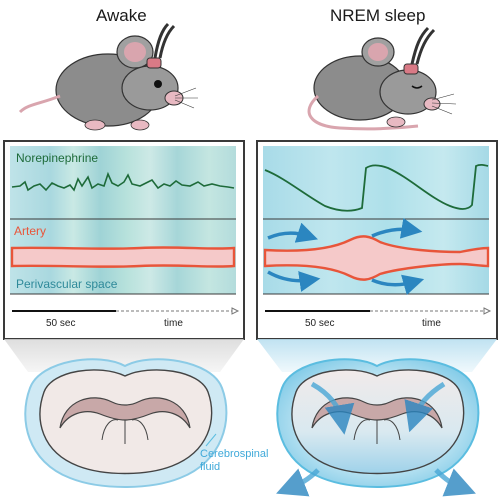 Image resolution: width=500 pixels, height=500 pixels. Describe the element at coordinates (211, 440) in the screenshot. I see `csf-pointer` at that location.